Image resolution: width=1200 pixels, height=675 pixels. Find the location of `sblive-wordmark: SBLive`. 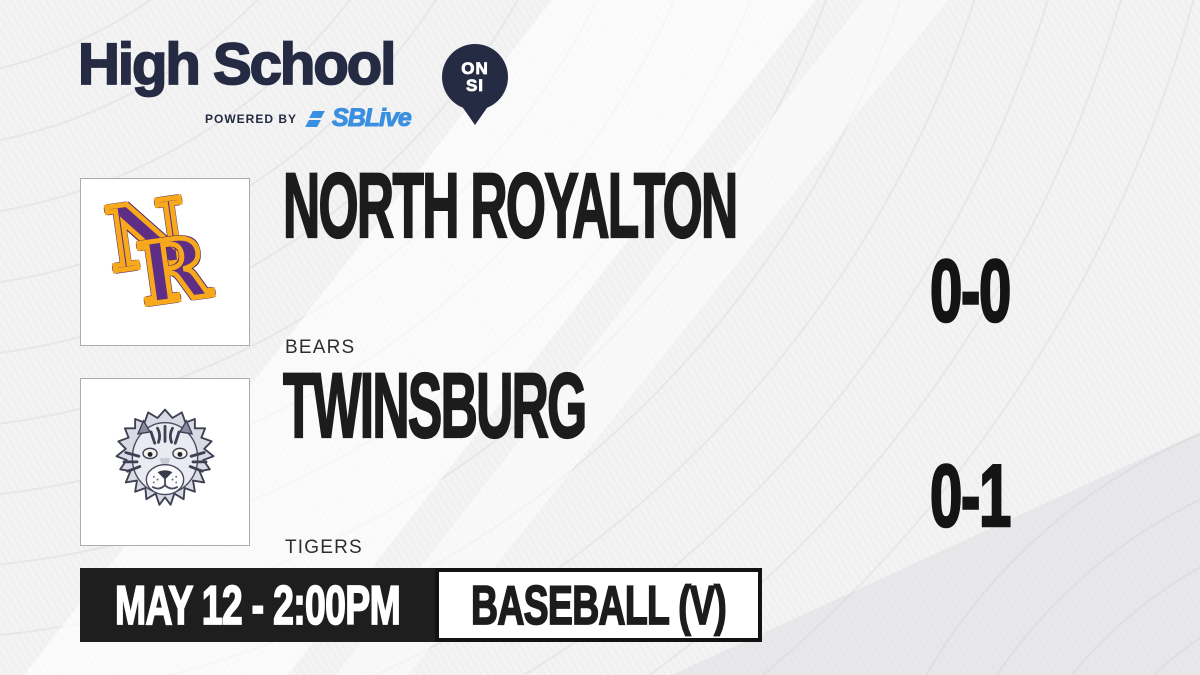

sblive-wordmark: SBLive is located at coordinates (372, 118).